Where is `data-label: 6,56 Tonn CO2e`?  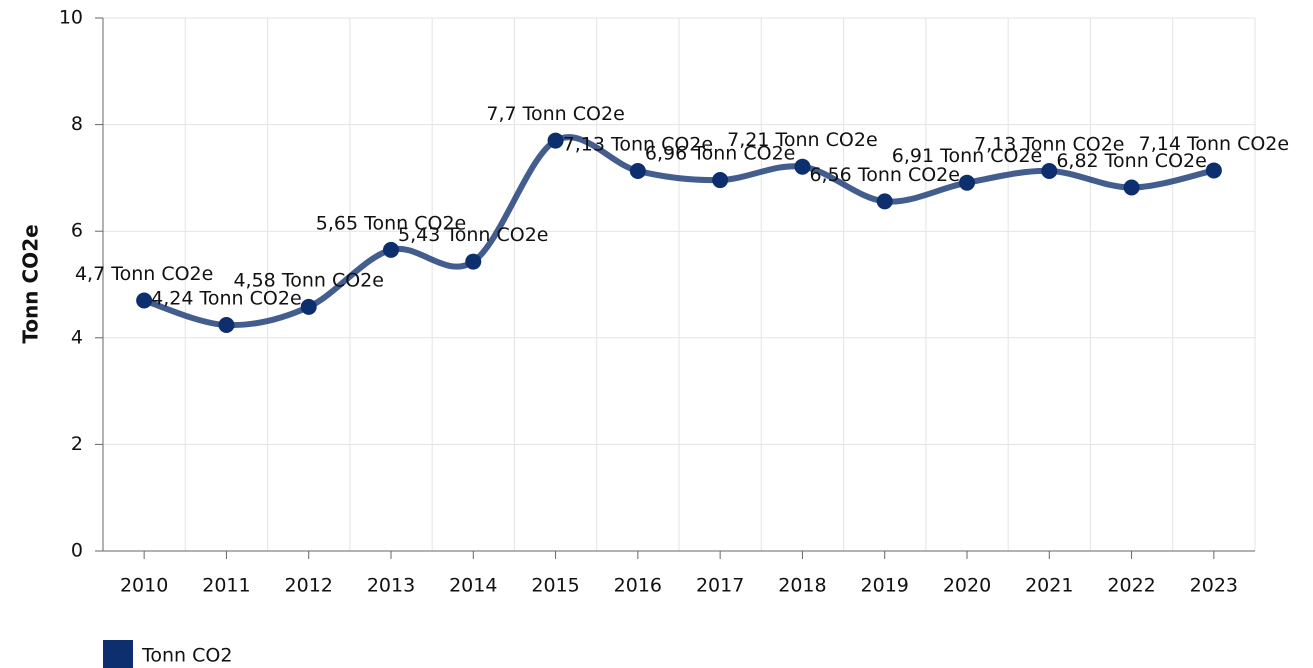 data-label: 6,56 Tonn CO2e is located at coordinates (884, 175).